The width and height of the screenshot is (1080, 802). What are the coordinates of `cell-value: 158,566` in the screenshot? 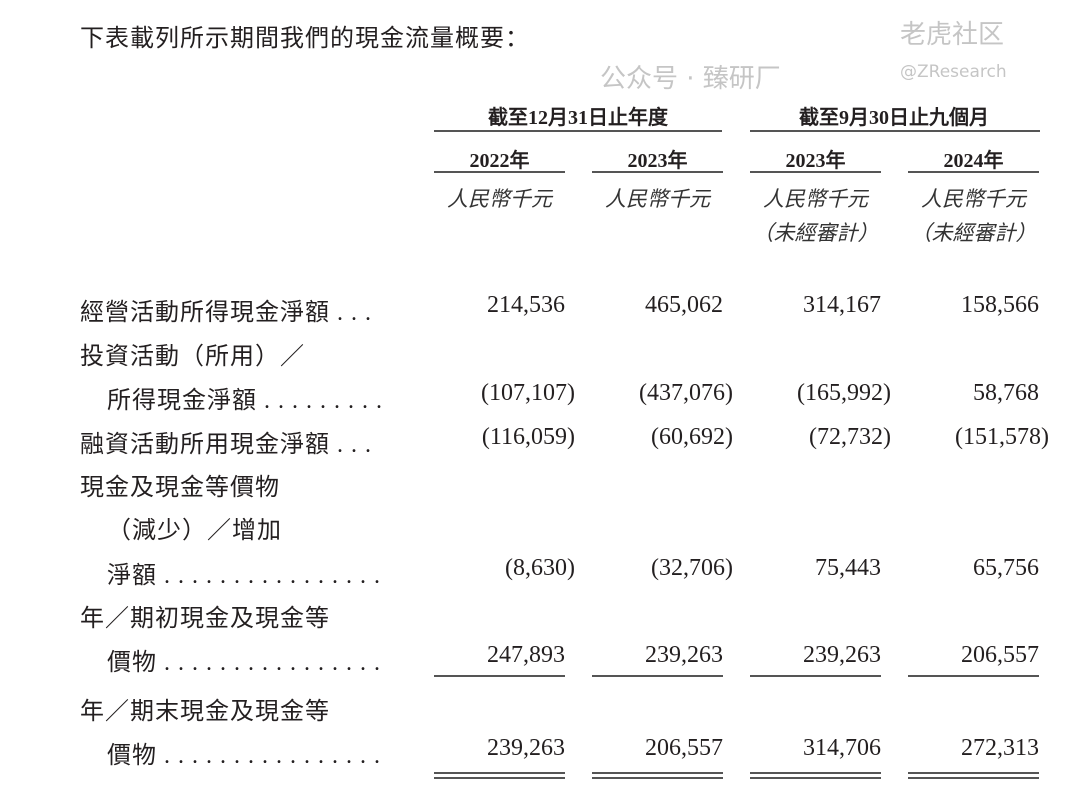 It's located at (1000, 305).